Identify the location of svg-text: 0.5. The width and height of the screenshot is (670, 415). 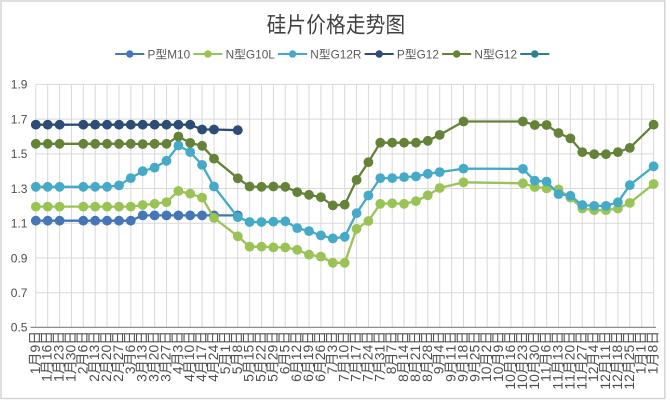
(19, 328).